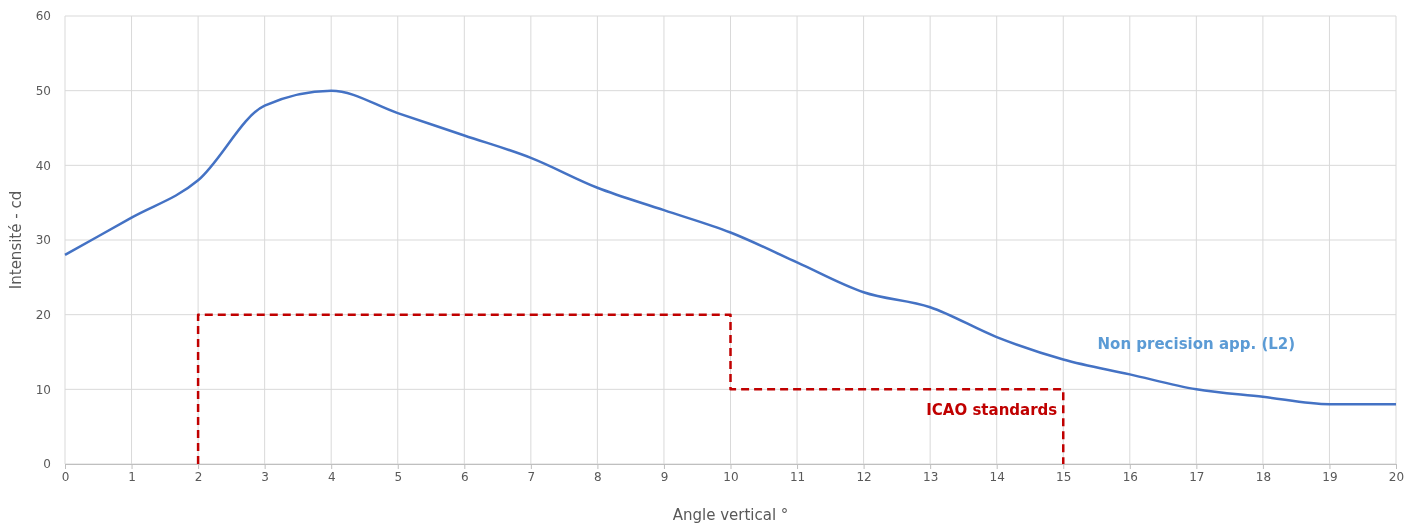  I want to click on x-tick-label: 6, so click(464, 476).